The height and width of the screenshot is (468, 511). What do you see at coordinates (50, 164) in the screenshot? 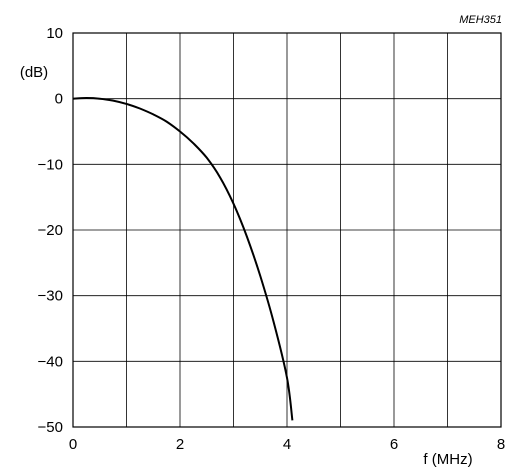
I see `y-tick-label: −10` at bounding box center [50, 164].